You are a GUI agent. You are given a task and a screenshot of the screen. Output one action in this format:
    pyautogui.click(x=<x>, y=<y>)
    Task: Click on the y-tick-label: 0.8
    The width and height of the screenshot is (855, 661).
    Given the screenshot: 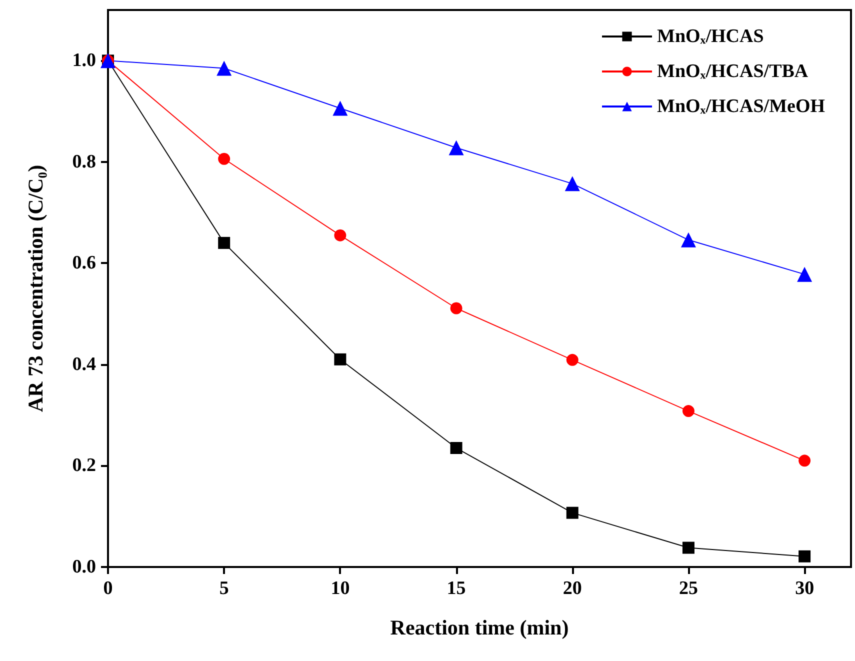 What is the action you would take?
    pyautogui.click(x=84, y=161)
    